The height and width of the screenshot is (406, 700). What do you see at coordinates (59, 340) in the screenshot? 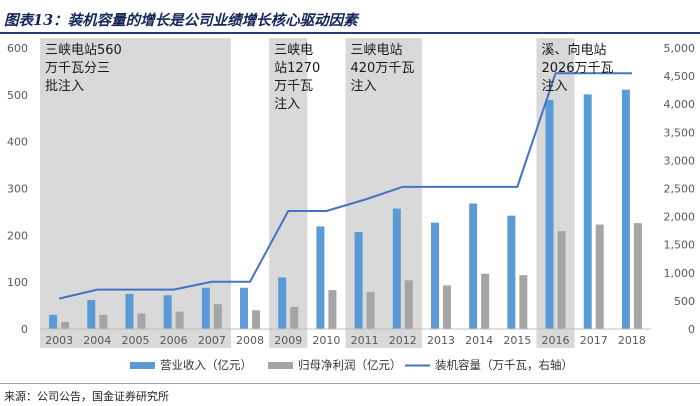
I see `x-tick-2003: 2003` at bounding box center [59, 340].